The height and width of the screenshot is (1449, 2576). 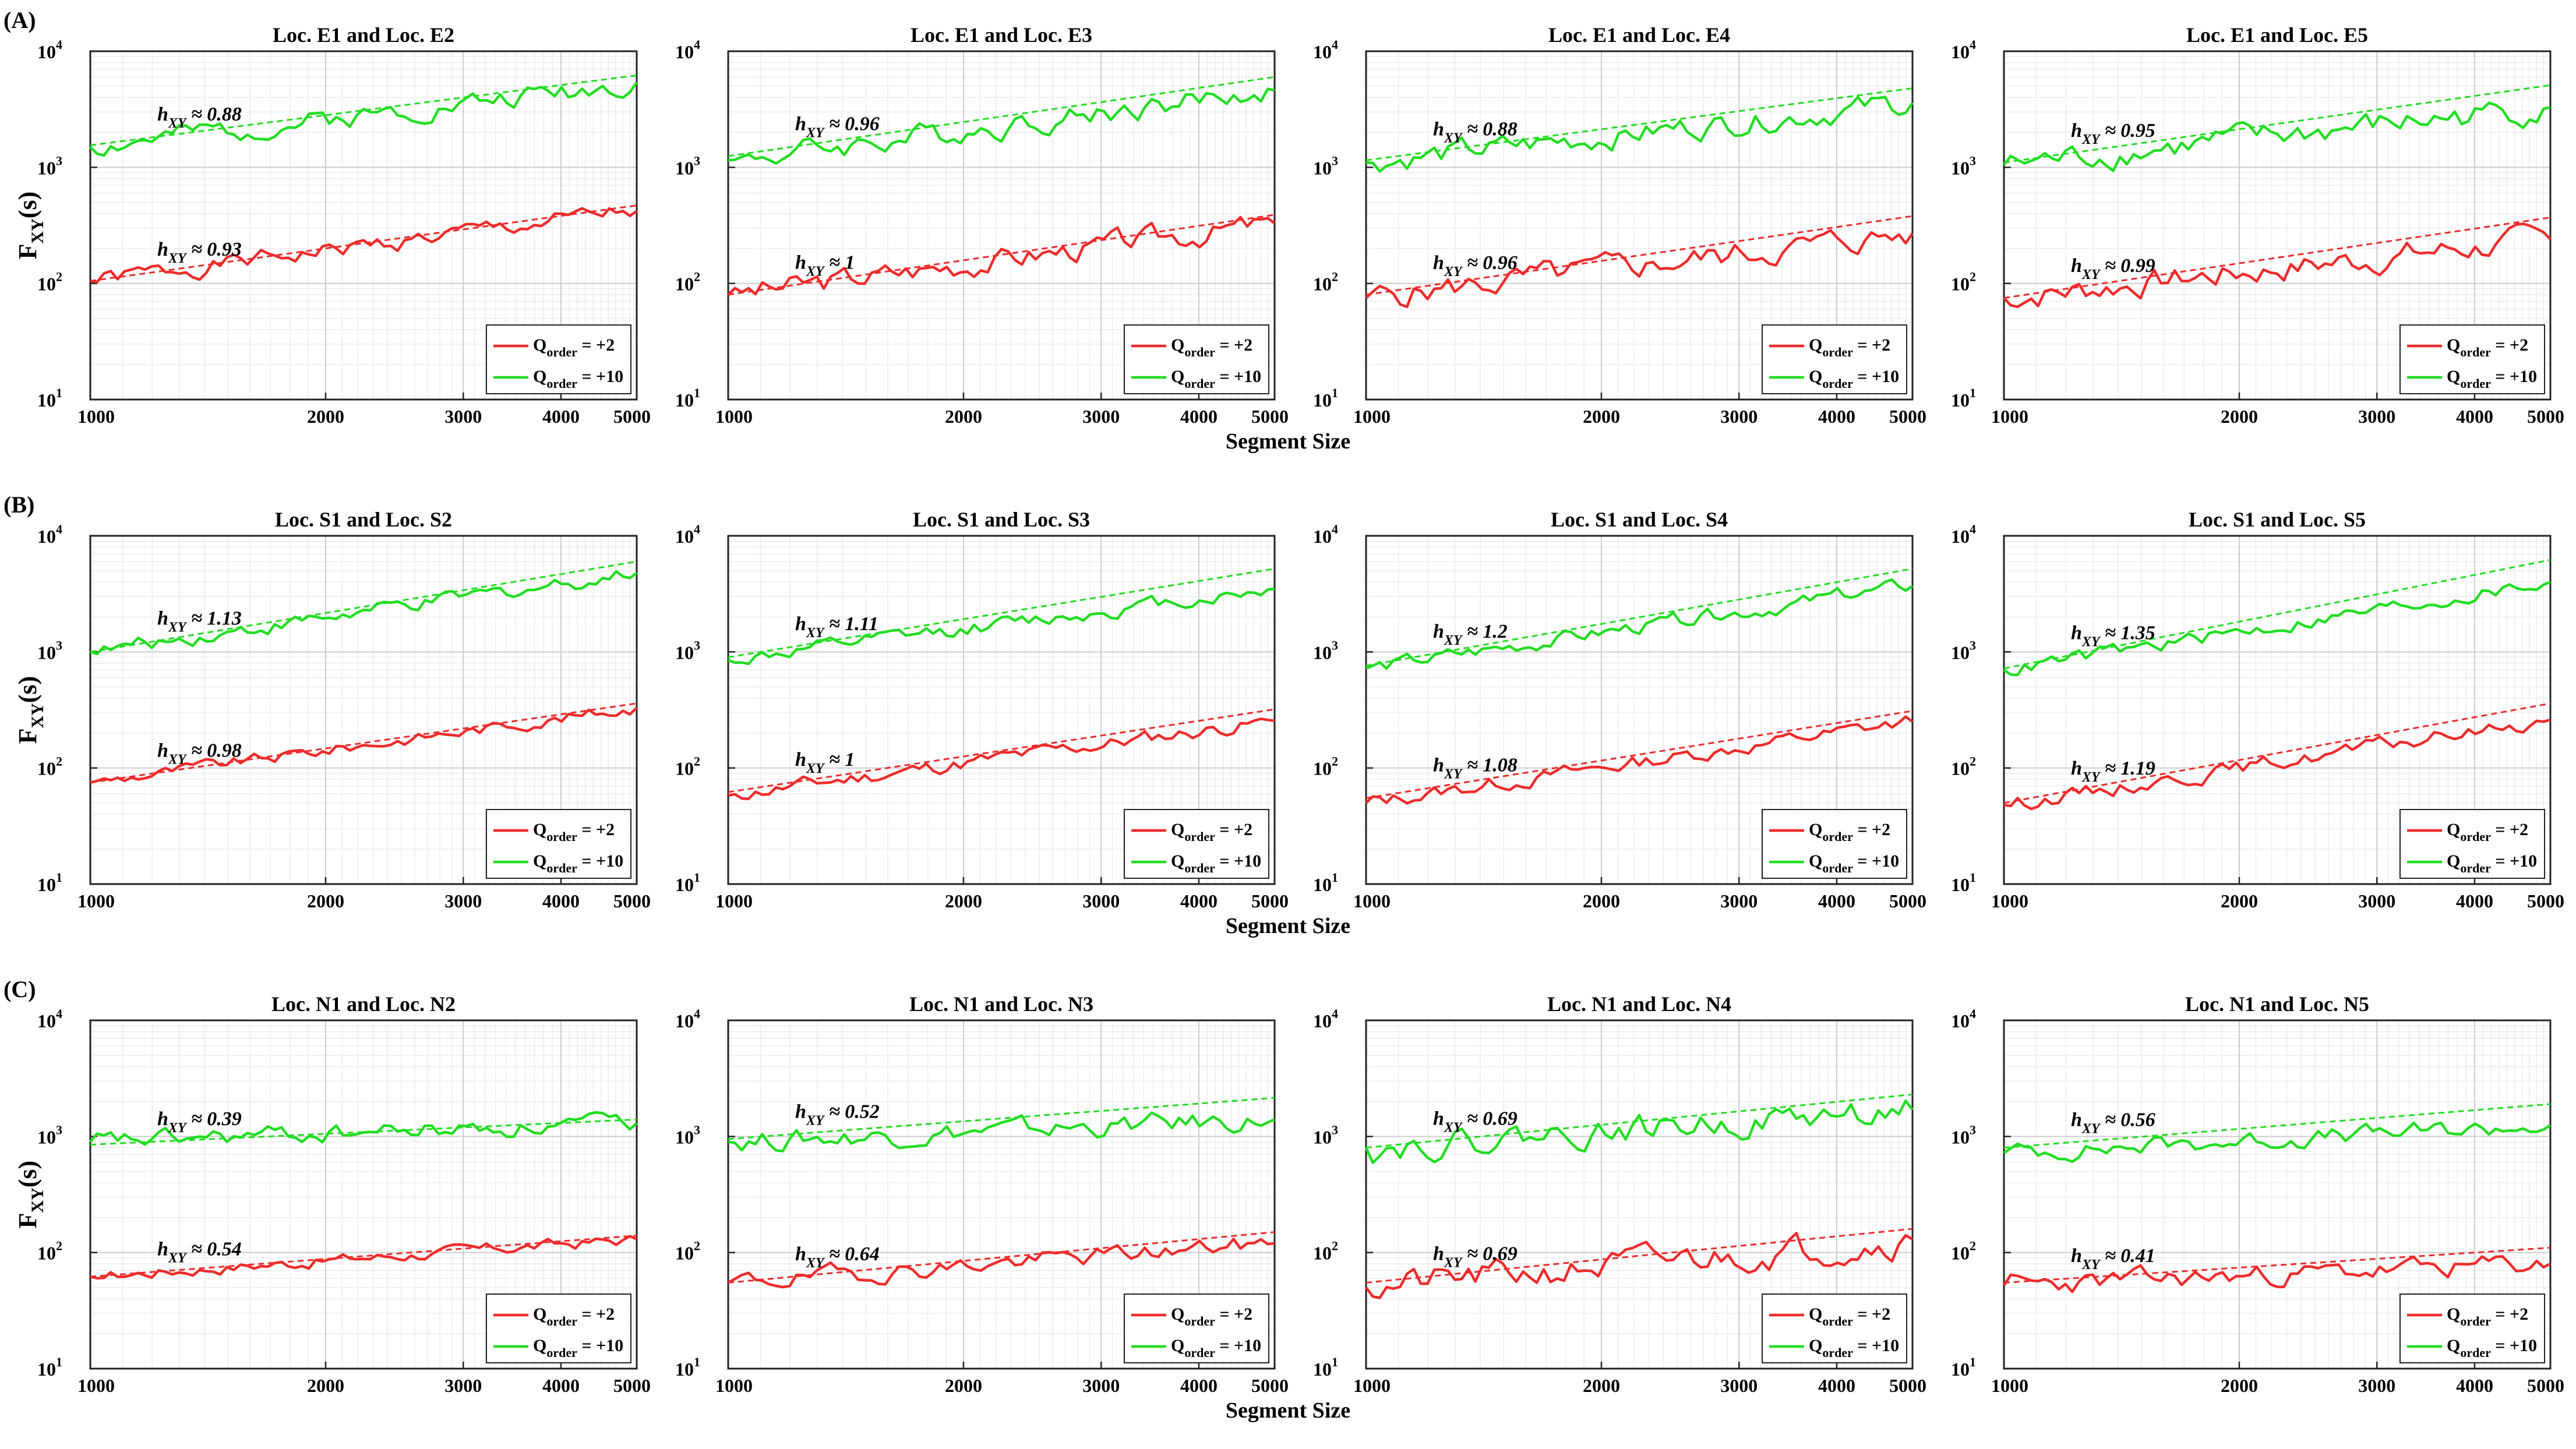 I want to click on panel-title: Loc. E1 and Loc. E2, so click(x=364, y=35).